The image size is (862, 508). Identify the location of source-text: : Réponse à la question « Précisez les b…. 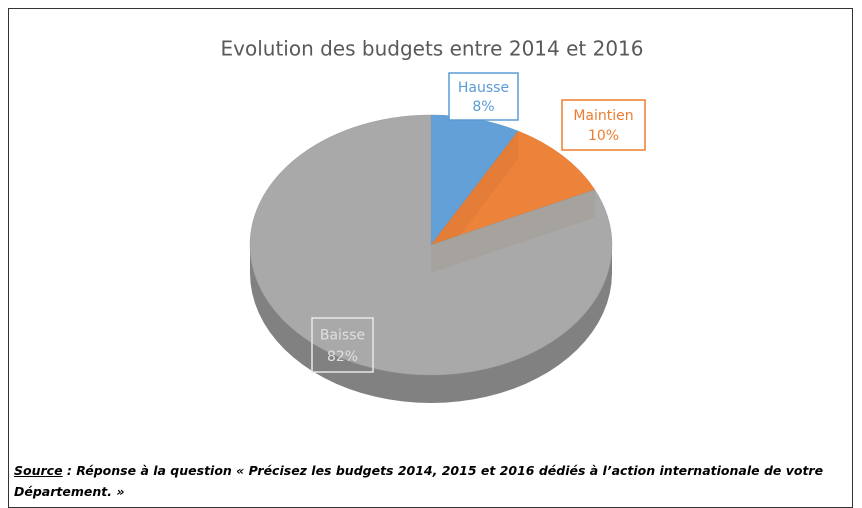
(419, 481).